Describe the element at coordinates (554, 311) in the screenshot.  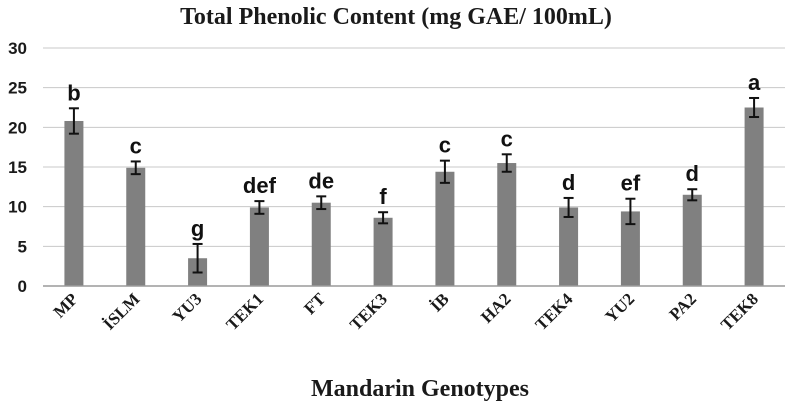
I see `x-tick-label: TEK4` at that location.